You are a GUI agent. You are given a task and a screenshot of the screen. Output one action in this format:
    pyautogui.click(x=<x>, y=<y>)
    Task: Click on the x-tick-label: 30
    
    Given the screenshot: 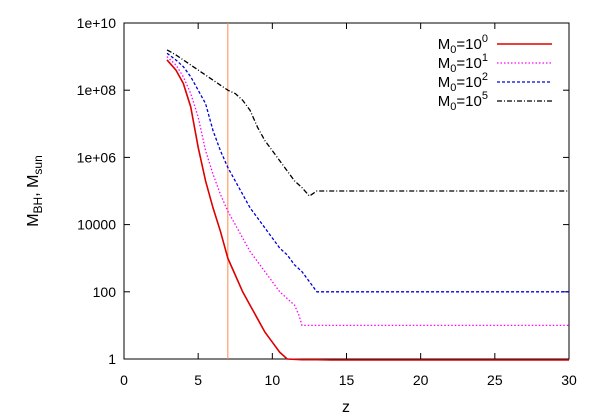 What is the action you would take?
    pyautogui.click(x=569, y=380)
    